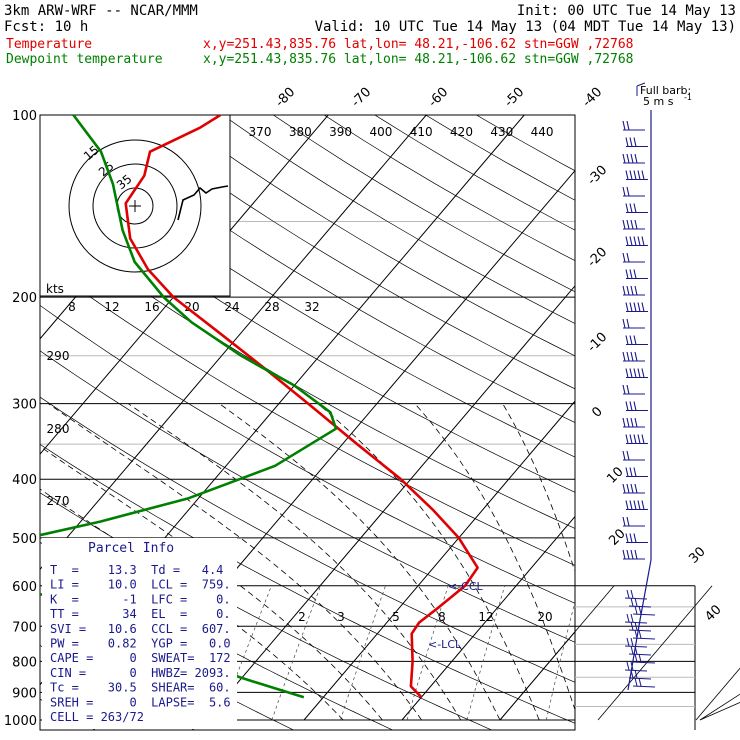 This screenshot has height=740, width=740. I want to click on wind-scale-label: 16, so click(151, 307).